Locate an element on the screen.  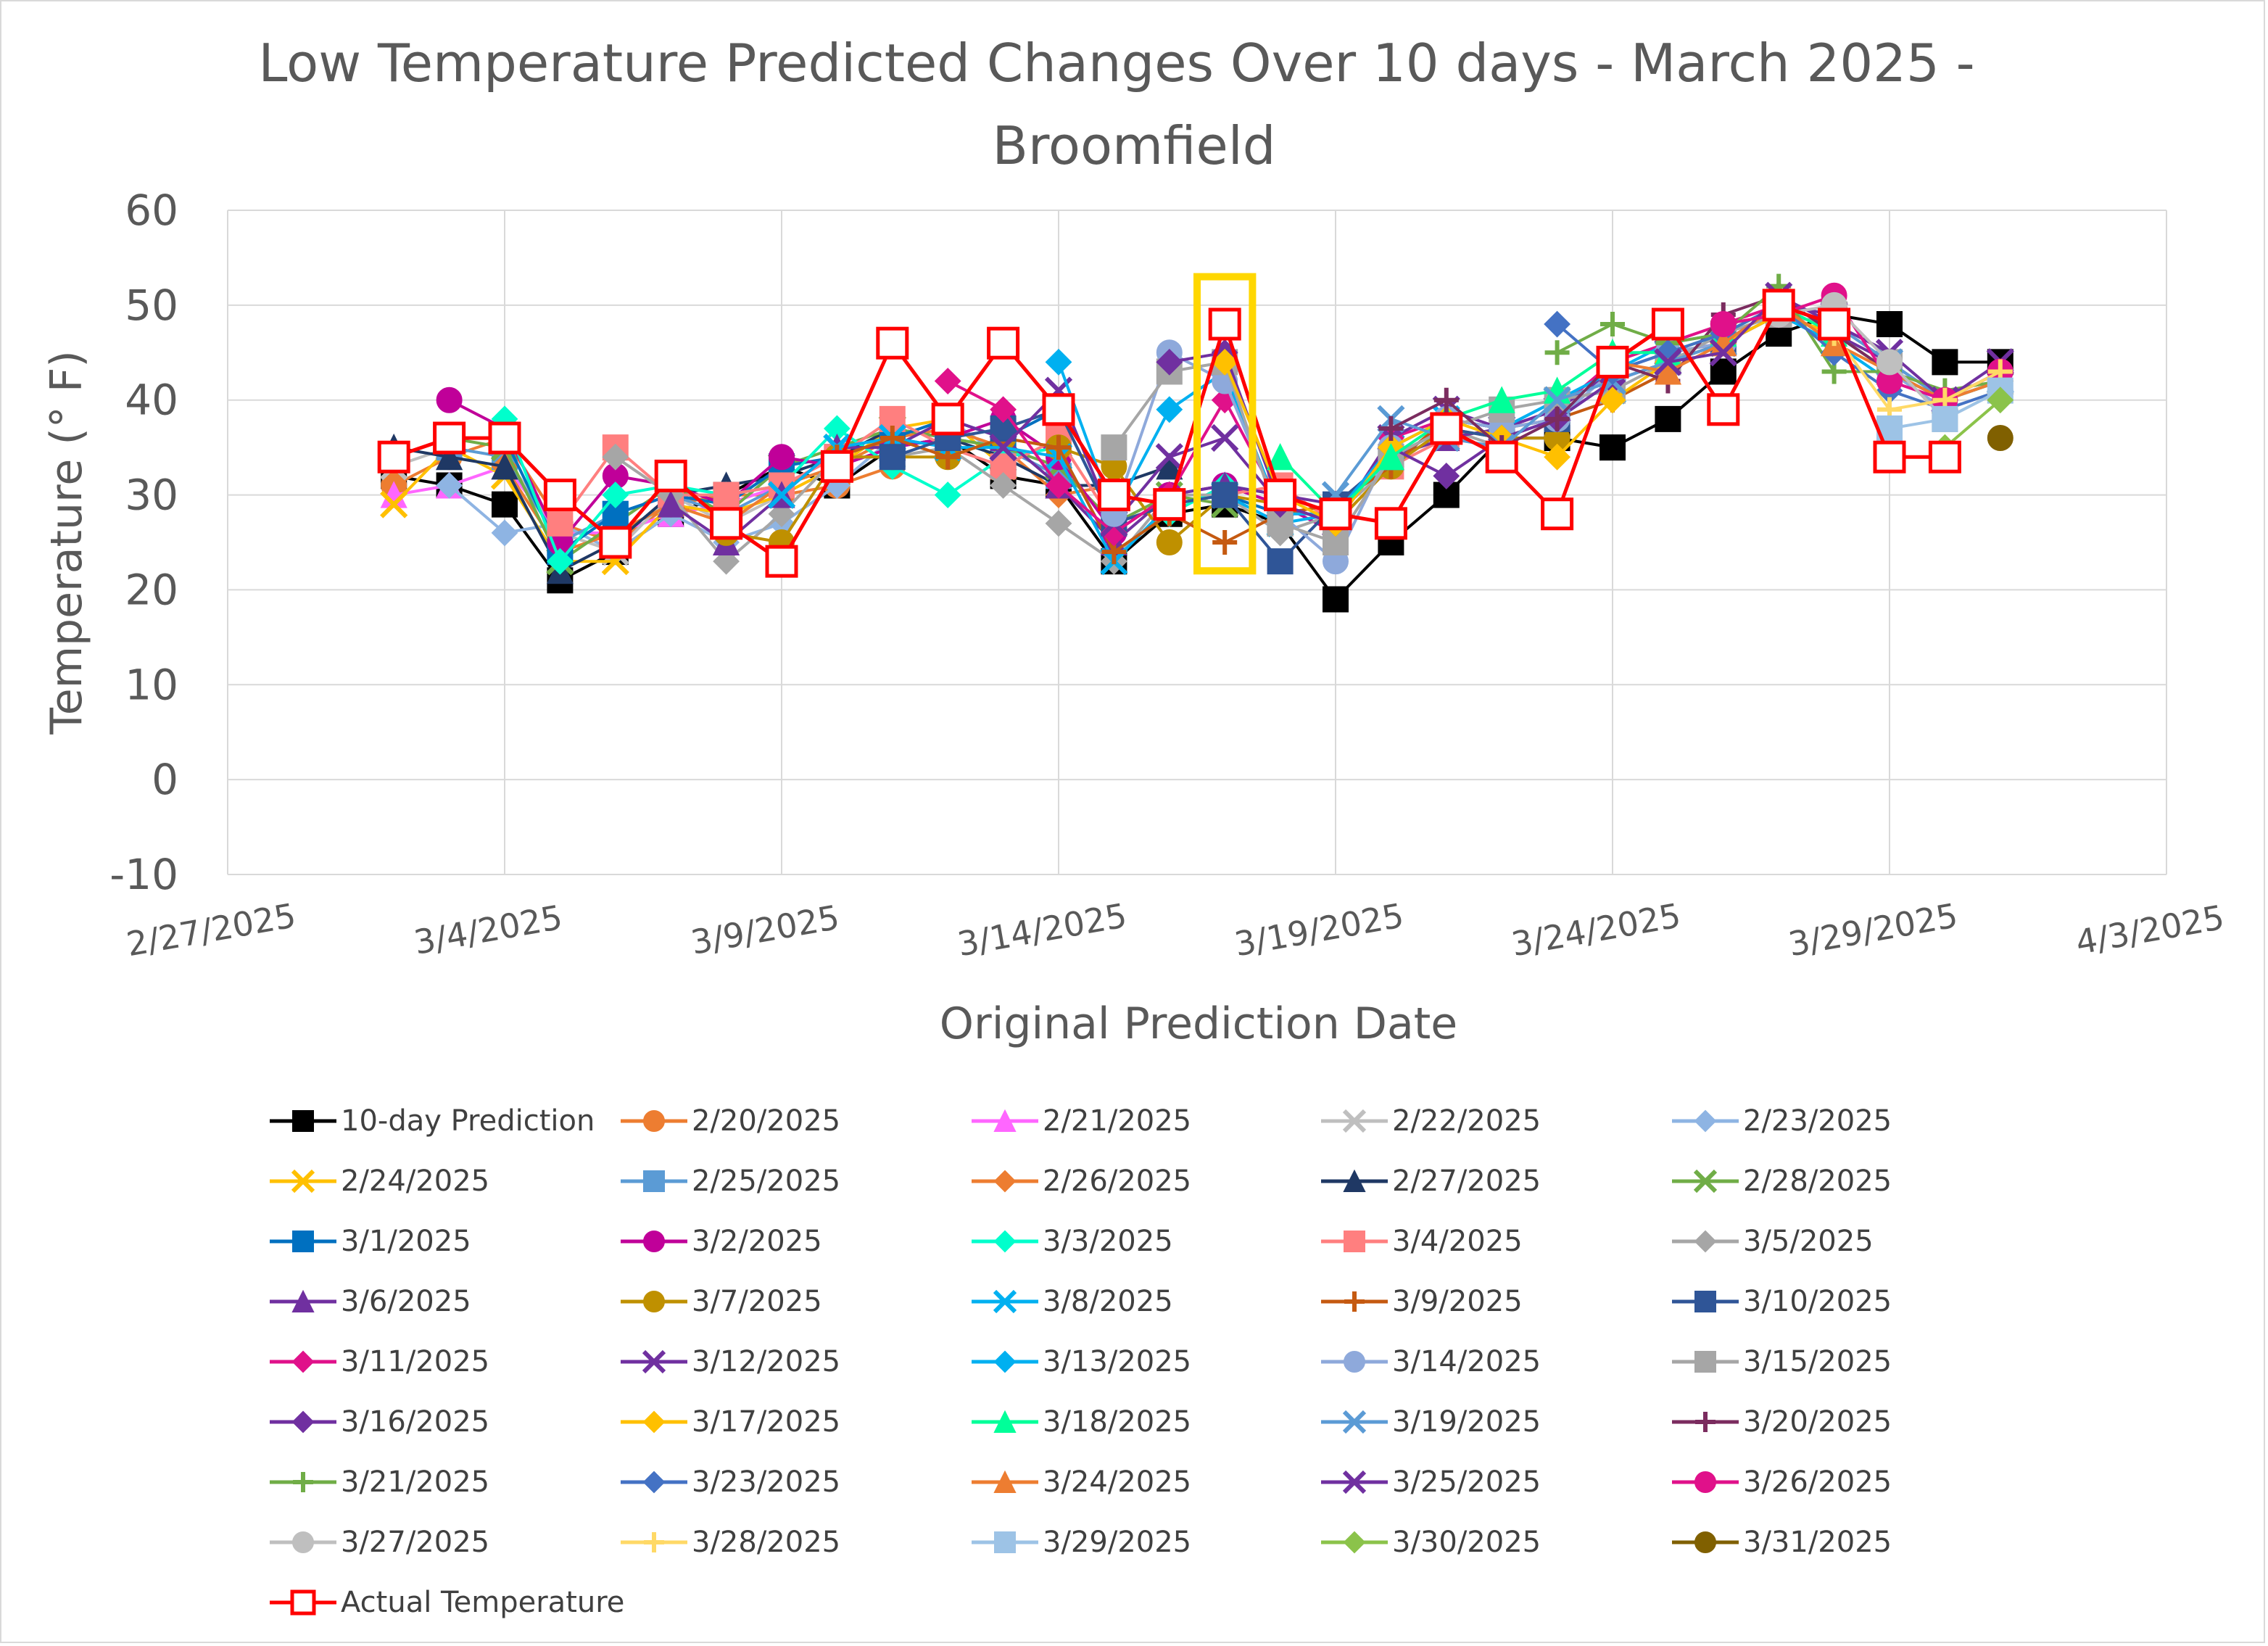
legend-label: 3/4/2025 is located at coordinates (1457, 1241).